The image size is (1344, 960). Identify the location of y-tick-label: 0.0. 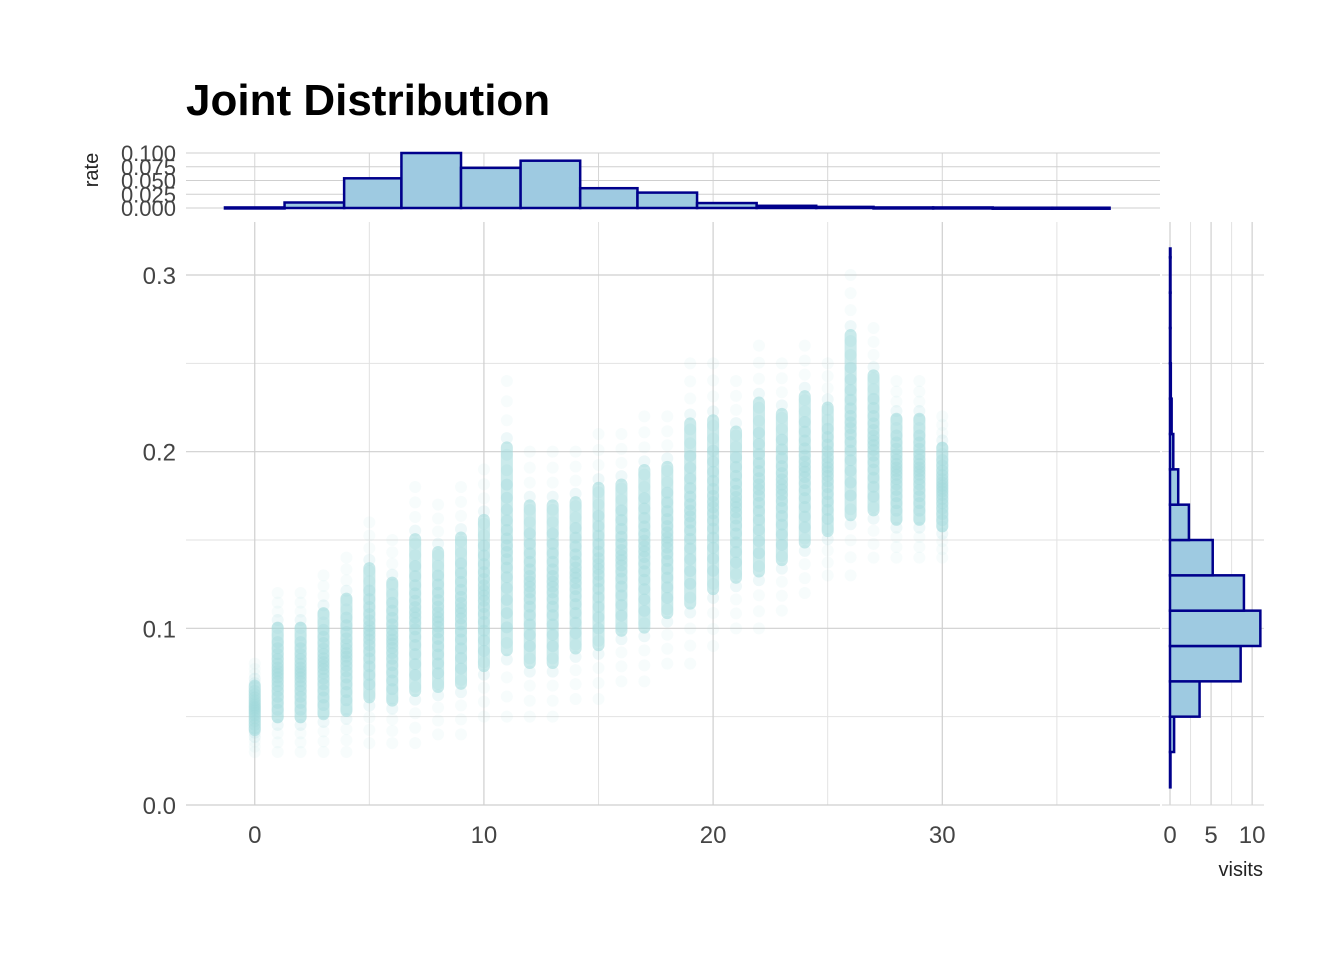
(159, 806).